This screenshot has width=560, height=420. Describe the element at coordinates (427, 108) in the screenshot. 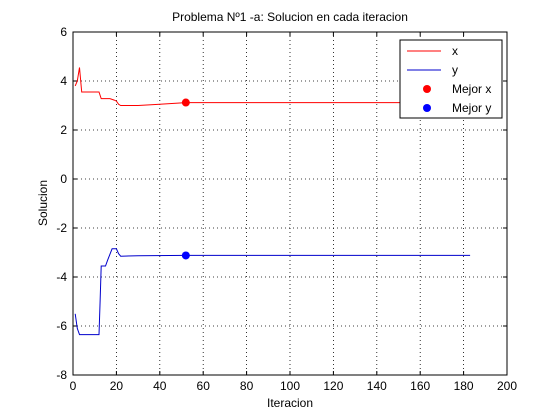

I see `legend-mejor-y-swatch` at that location.